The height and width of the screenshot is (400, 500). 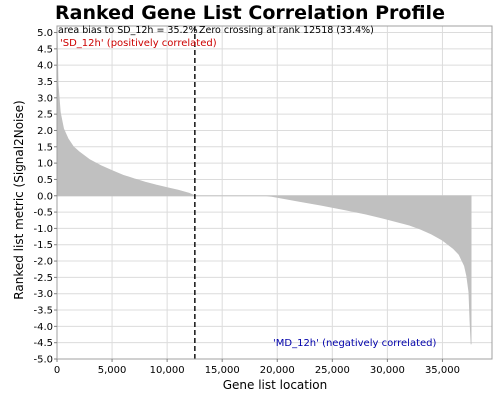 I want to click on y-tick-label: -3.5, so click(x=43, y=311).